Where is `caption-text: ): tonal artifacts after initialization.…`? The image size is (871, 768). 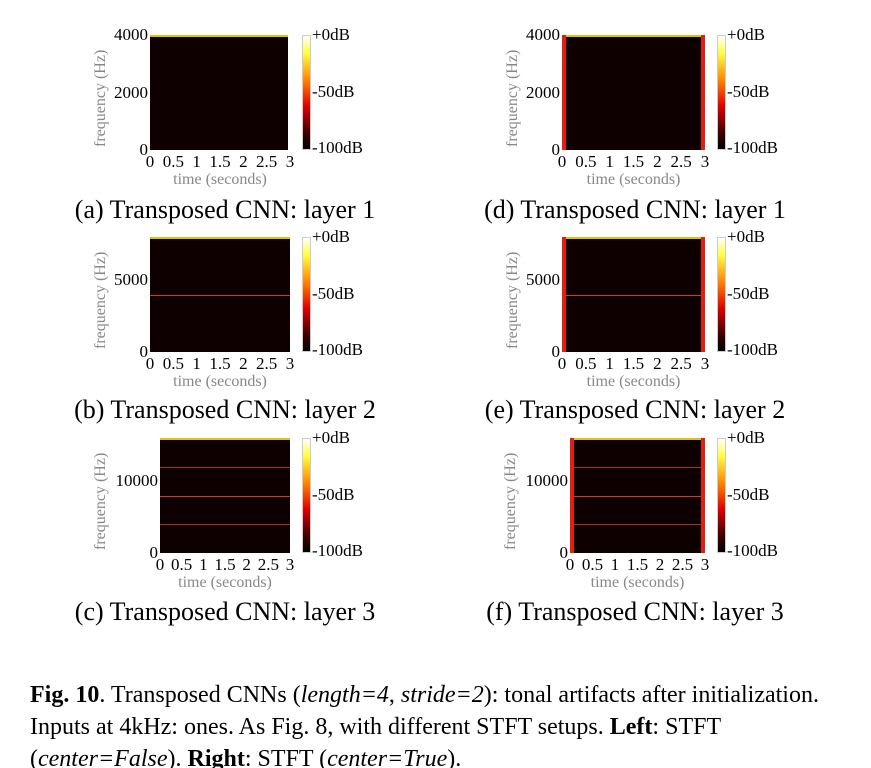 caption-text: ): tonal artifacts after initialization.… is located at coordinates (424, 711).